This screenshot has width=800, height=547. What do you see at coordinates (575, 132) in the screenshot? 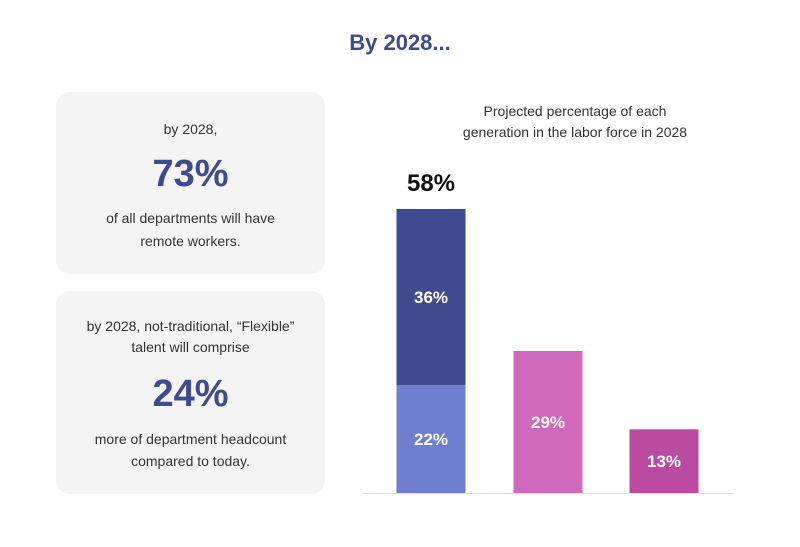
I see `chart-title-line: generation in the labor force in 2028` at bounding box center [575, 132].